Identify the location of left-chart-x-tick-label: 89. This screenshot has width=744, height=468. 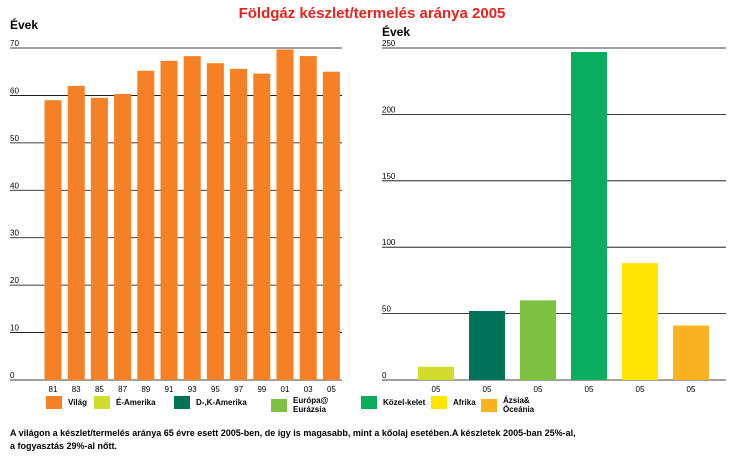
(145, 389).